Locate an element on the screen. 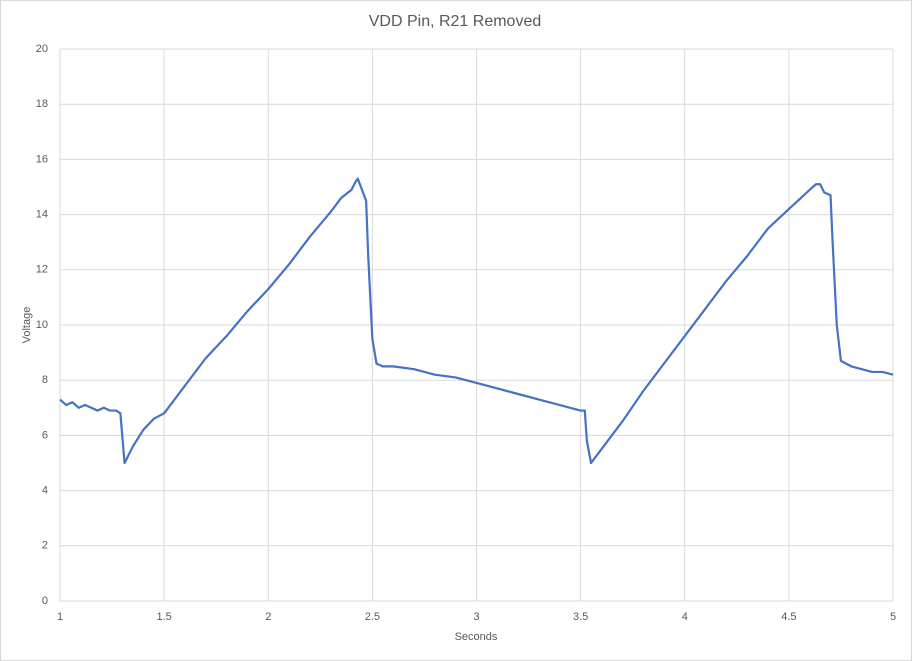 The width and height of the screenshot is (912, 661). x-tick-label: 2 is located at coordinates (268, 617).